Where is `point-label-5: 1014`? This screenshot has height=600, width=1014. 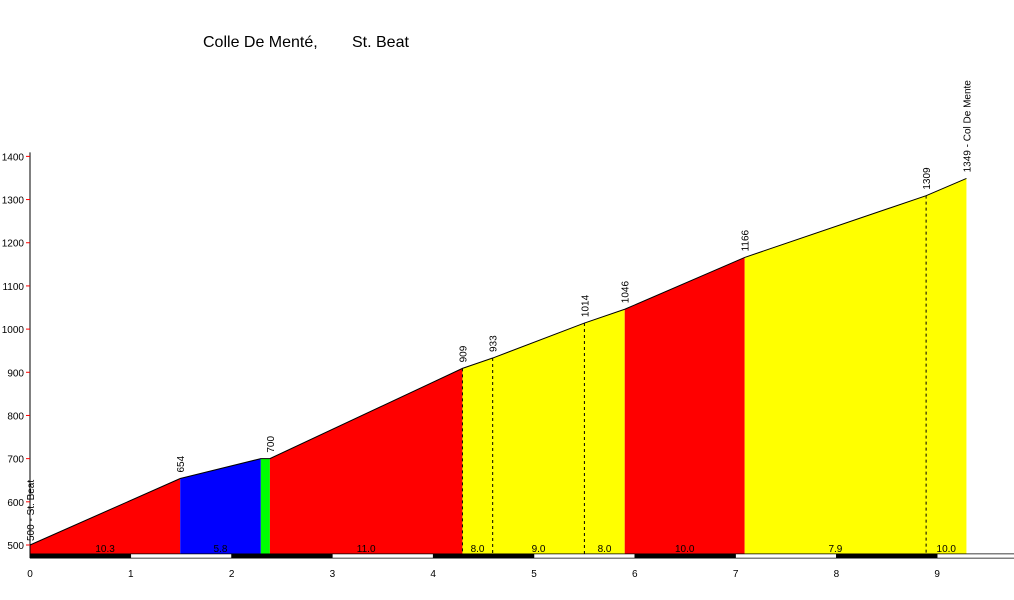 point-label-5: 1014 is located at coordinates (585, 305).